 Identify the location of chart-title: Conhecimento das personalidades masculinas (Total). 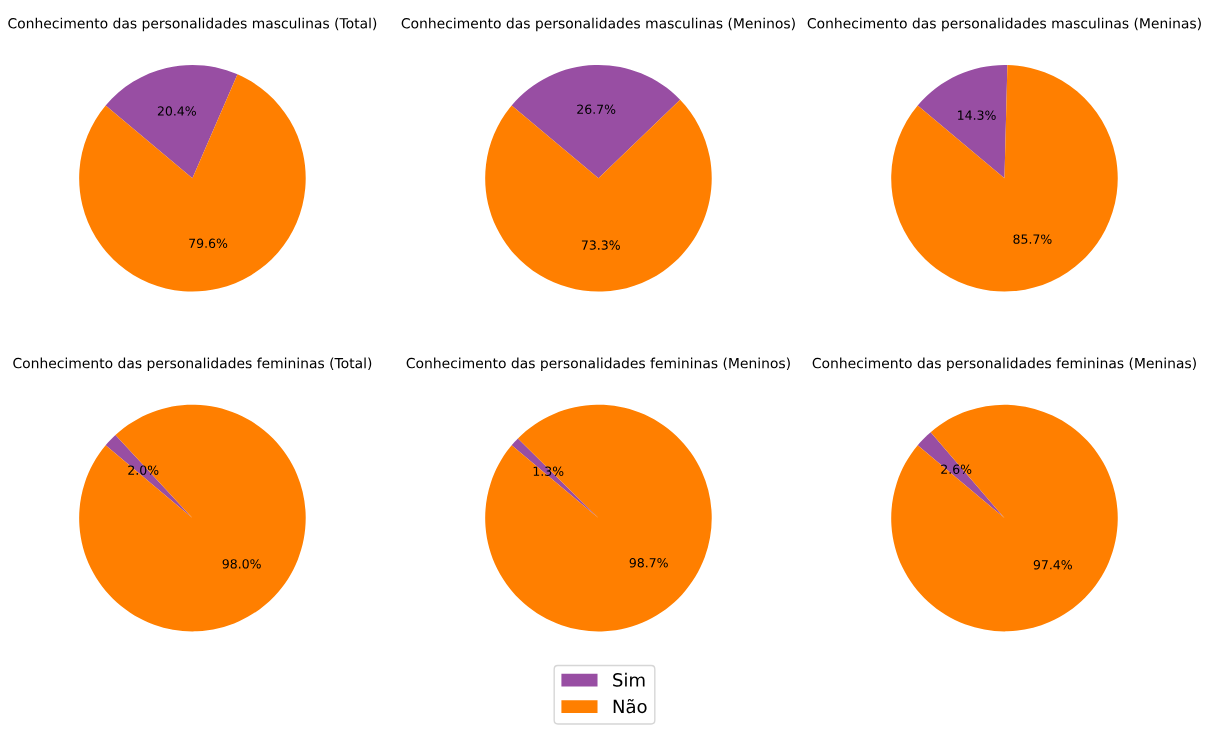
(192, 24).